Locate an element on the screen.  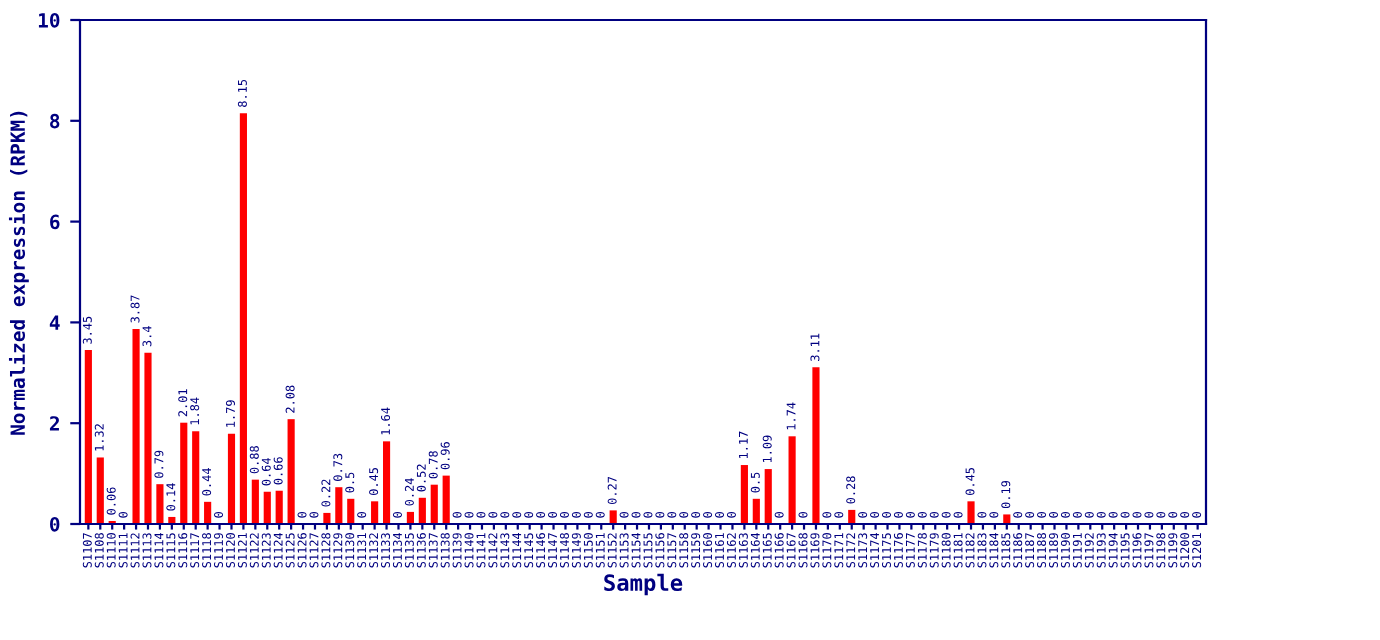
y-tick-label: 6 is located at coordinates (55, 222).